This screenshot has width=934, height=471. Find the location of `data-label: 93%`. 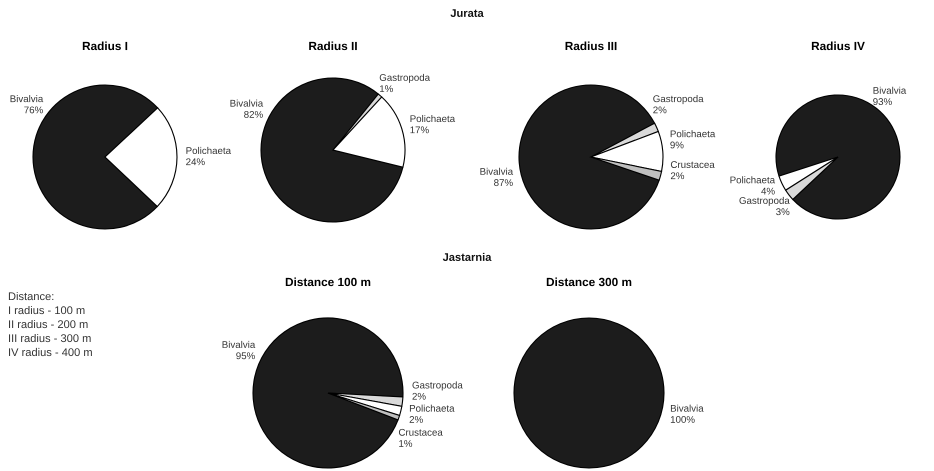

data-label: 93% is located at coordinates (882, 102).